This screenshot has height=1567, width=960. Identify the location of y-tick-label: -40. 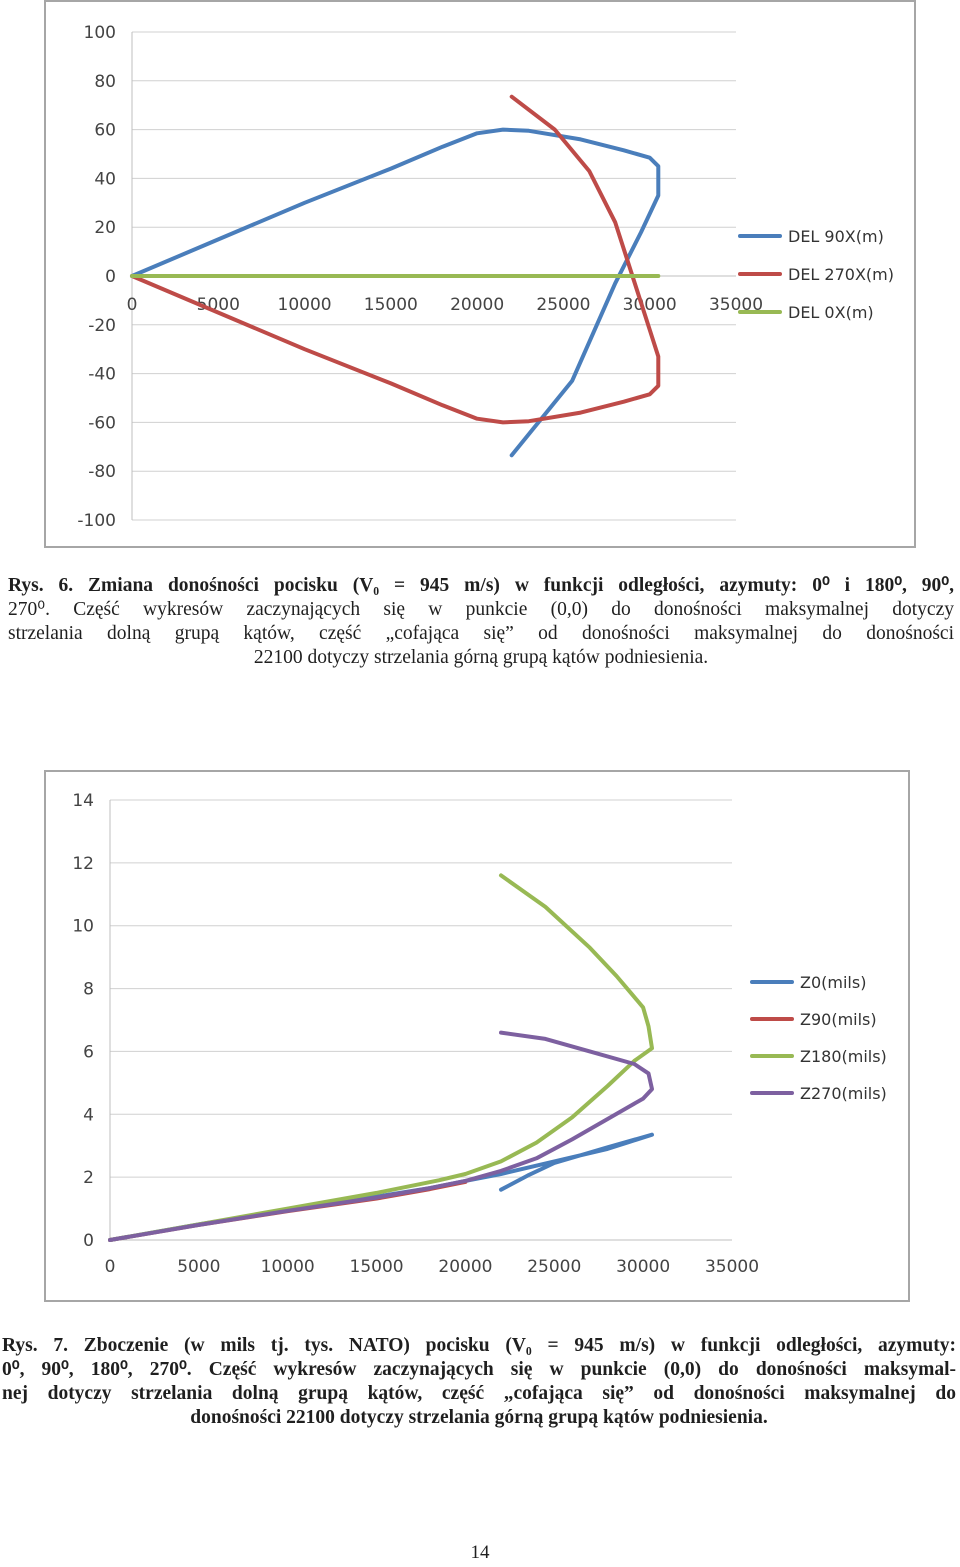
(102, 375).